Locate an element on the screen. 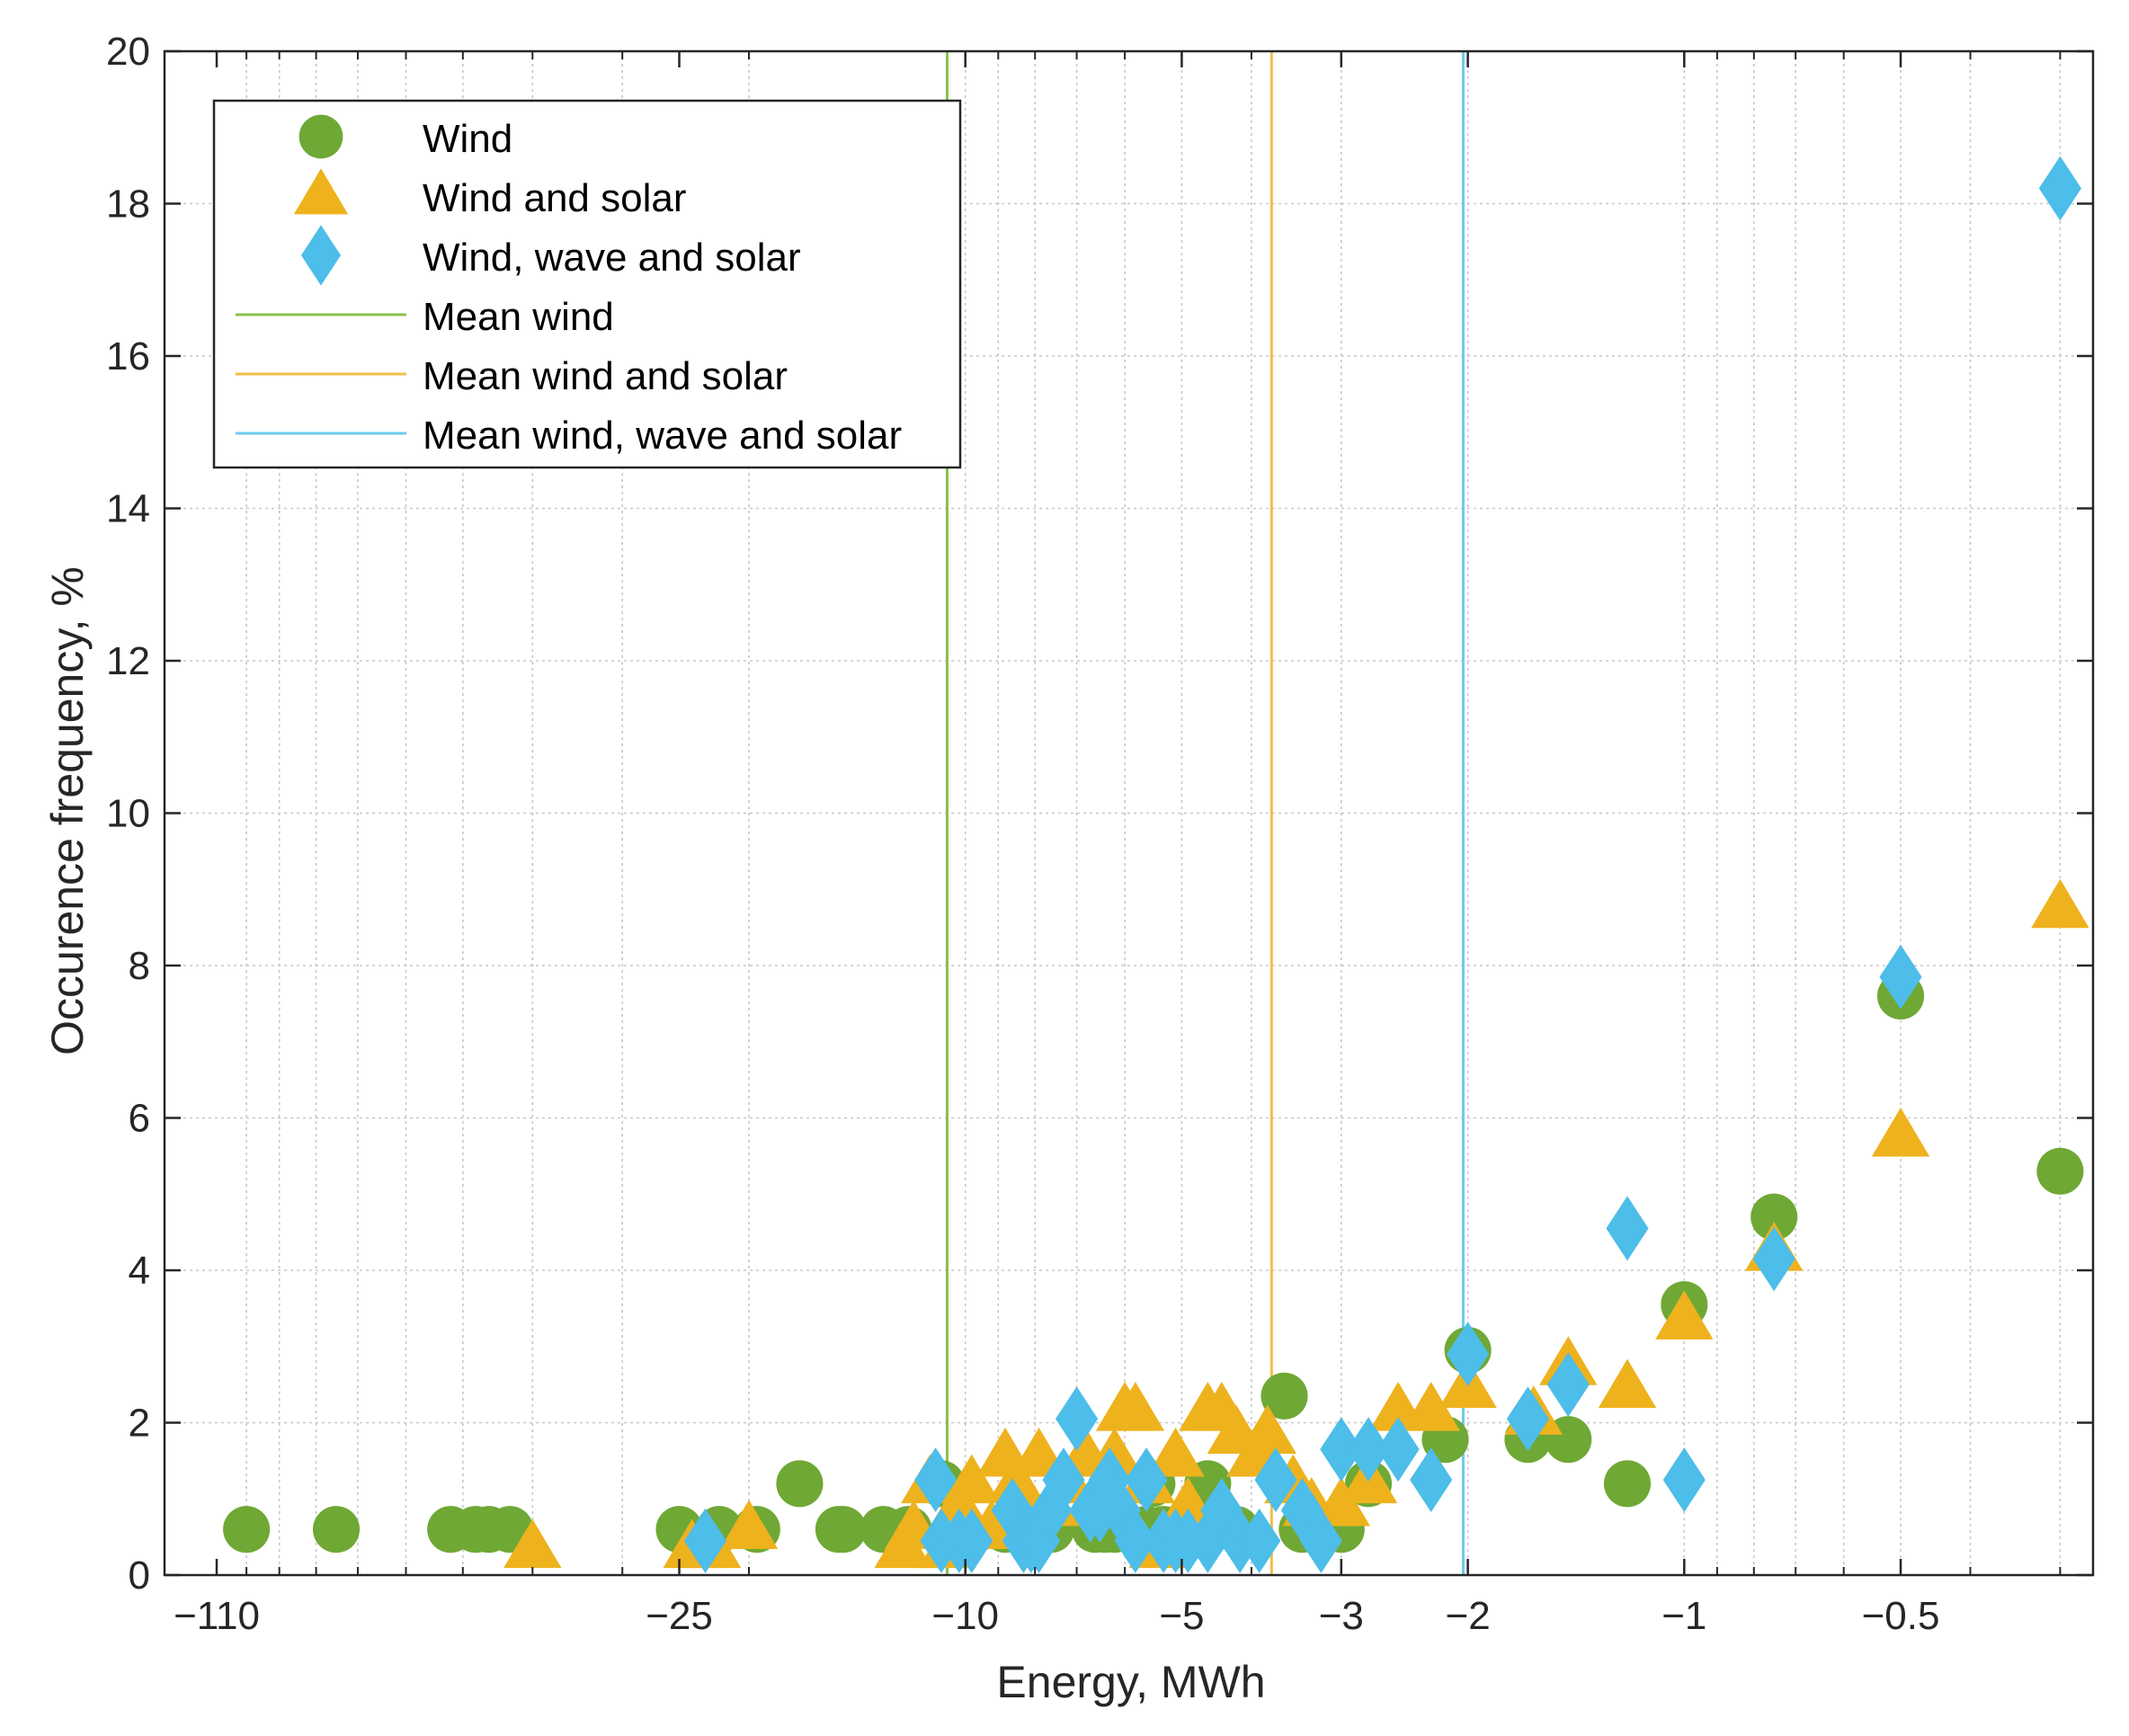 The height and width of the screenshot is (1736, 2129). legend-box is located at coordinates (587, 284).